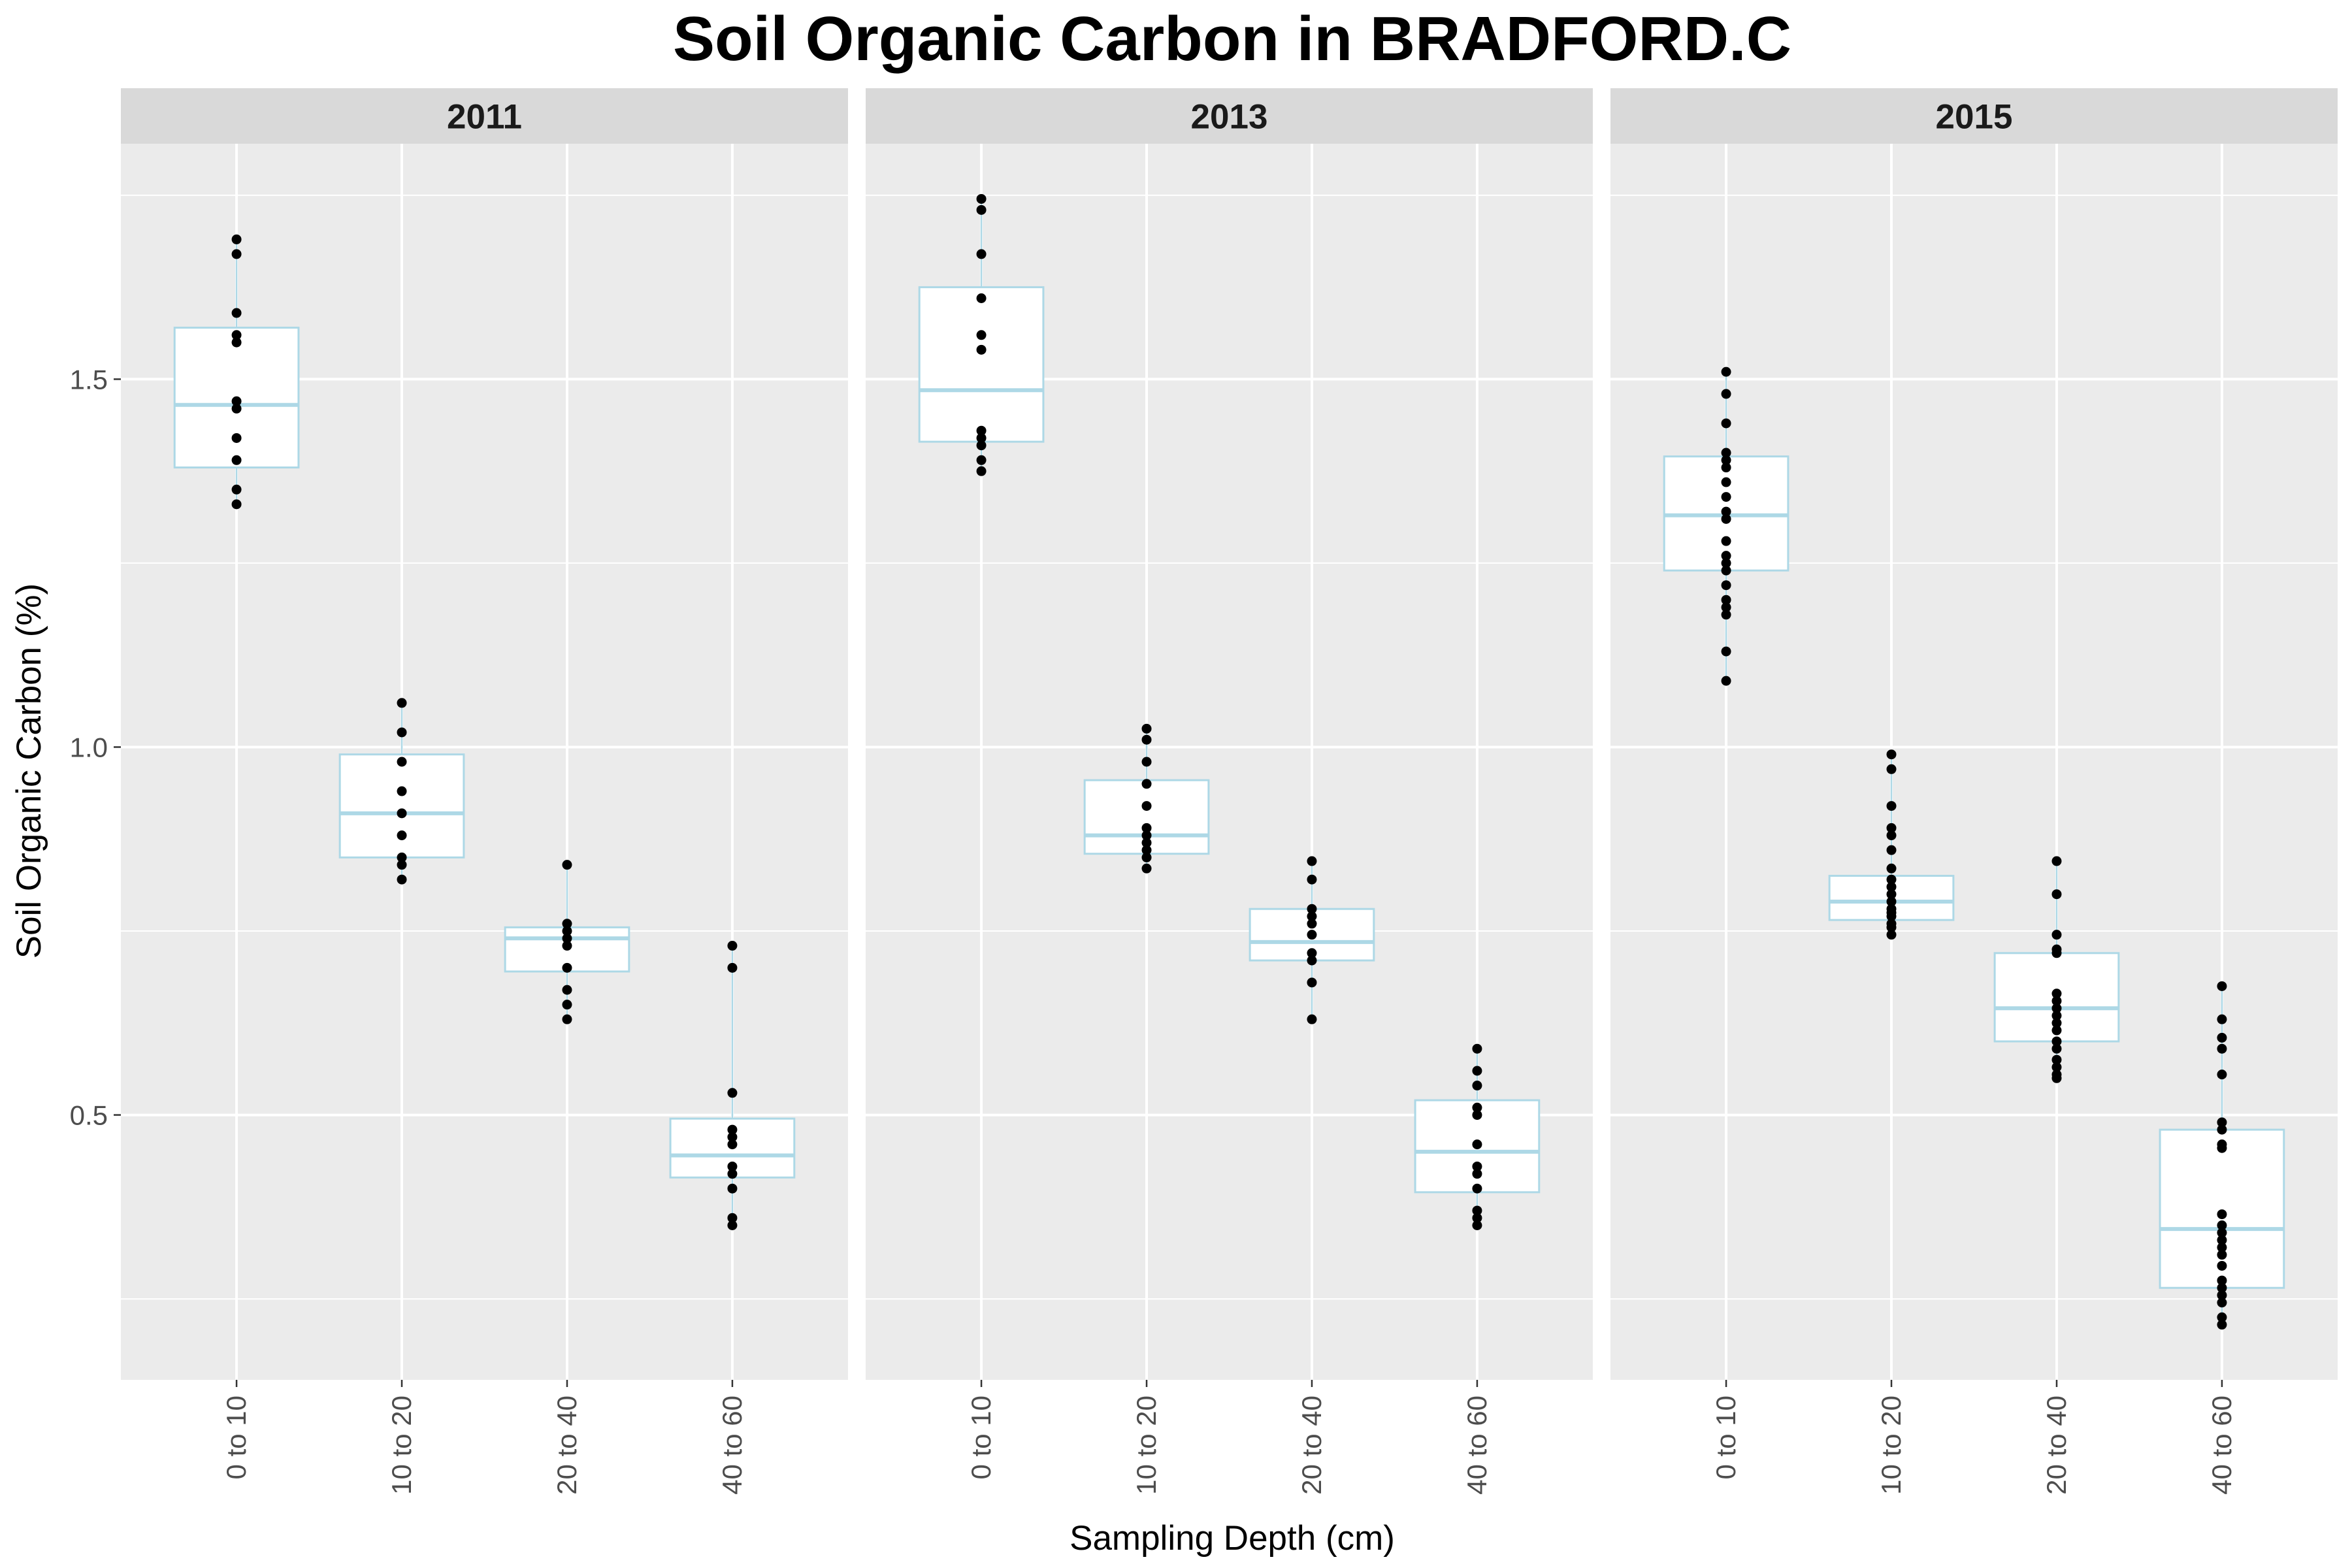  Describe the element at coordinates (484, 117) in the screenshot. I see `facet-strip-label: 2011` at that location.